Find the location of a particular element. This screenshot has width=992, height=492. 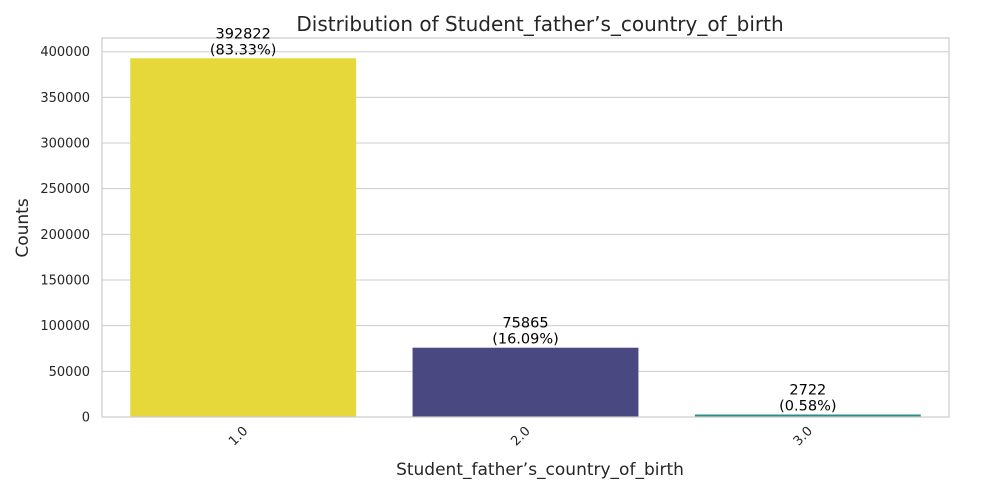

x-tick-label: 2.0 is located at coordinates (520, 436).